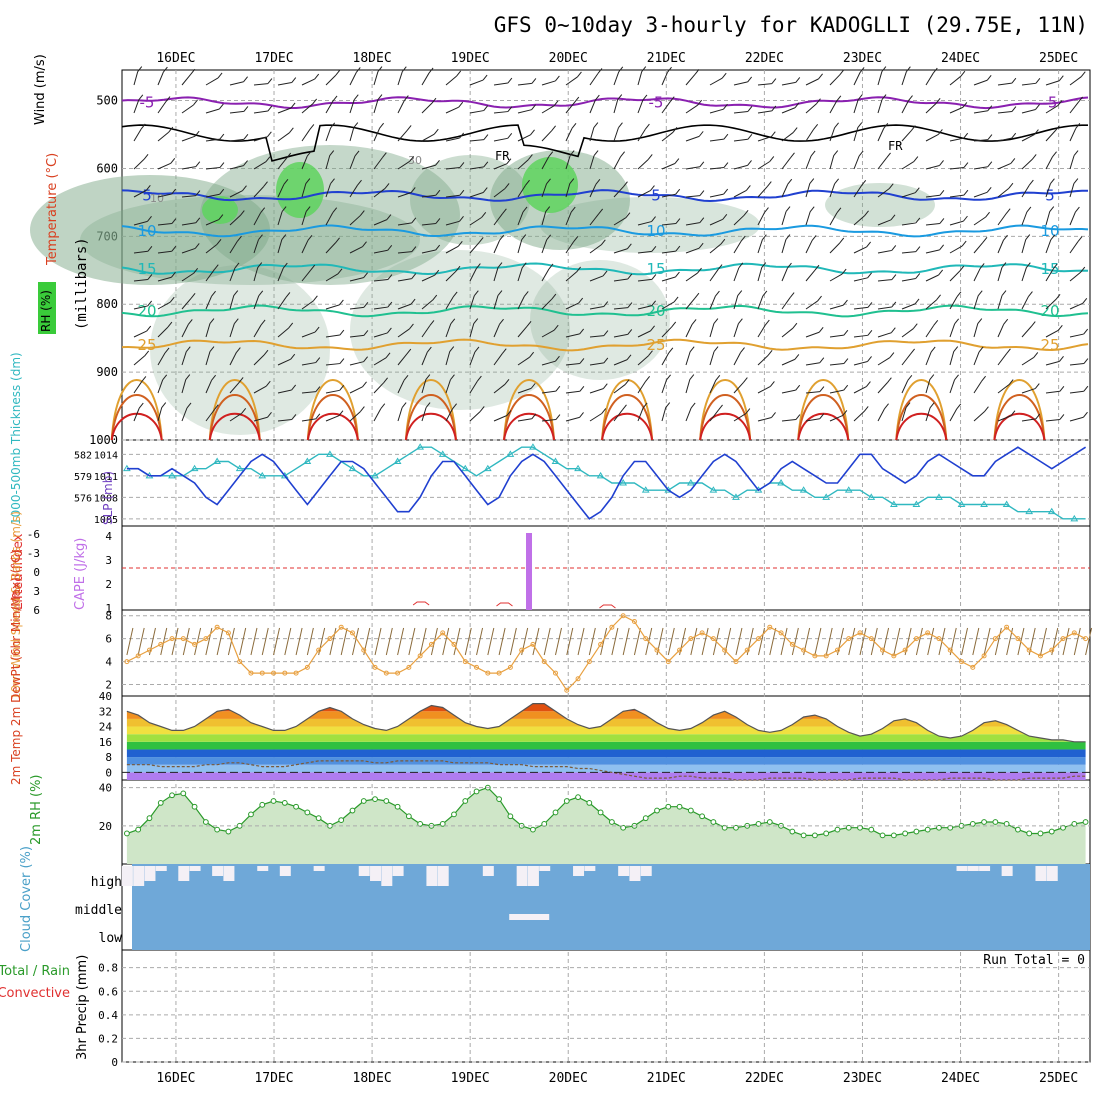 Image resolution: width=1100 pixels, height=1100 pixels. What do you see at coordinates (26, 899) in the screenshot?
I see `cloud-axis-title: Cloud Cover (%)` at bounding box center [26, 899].